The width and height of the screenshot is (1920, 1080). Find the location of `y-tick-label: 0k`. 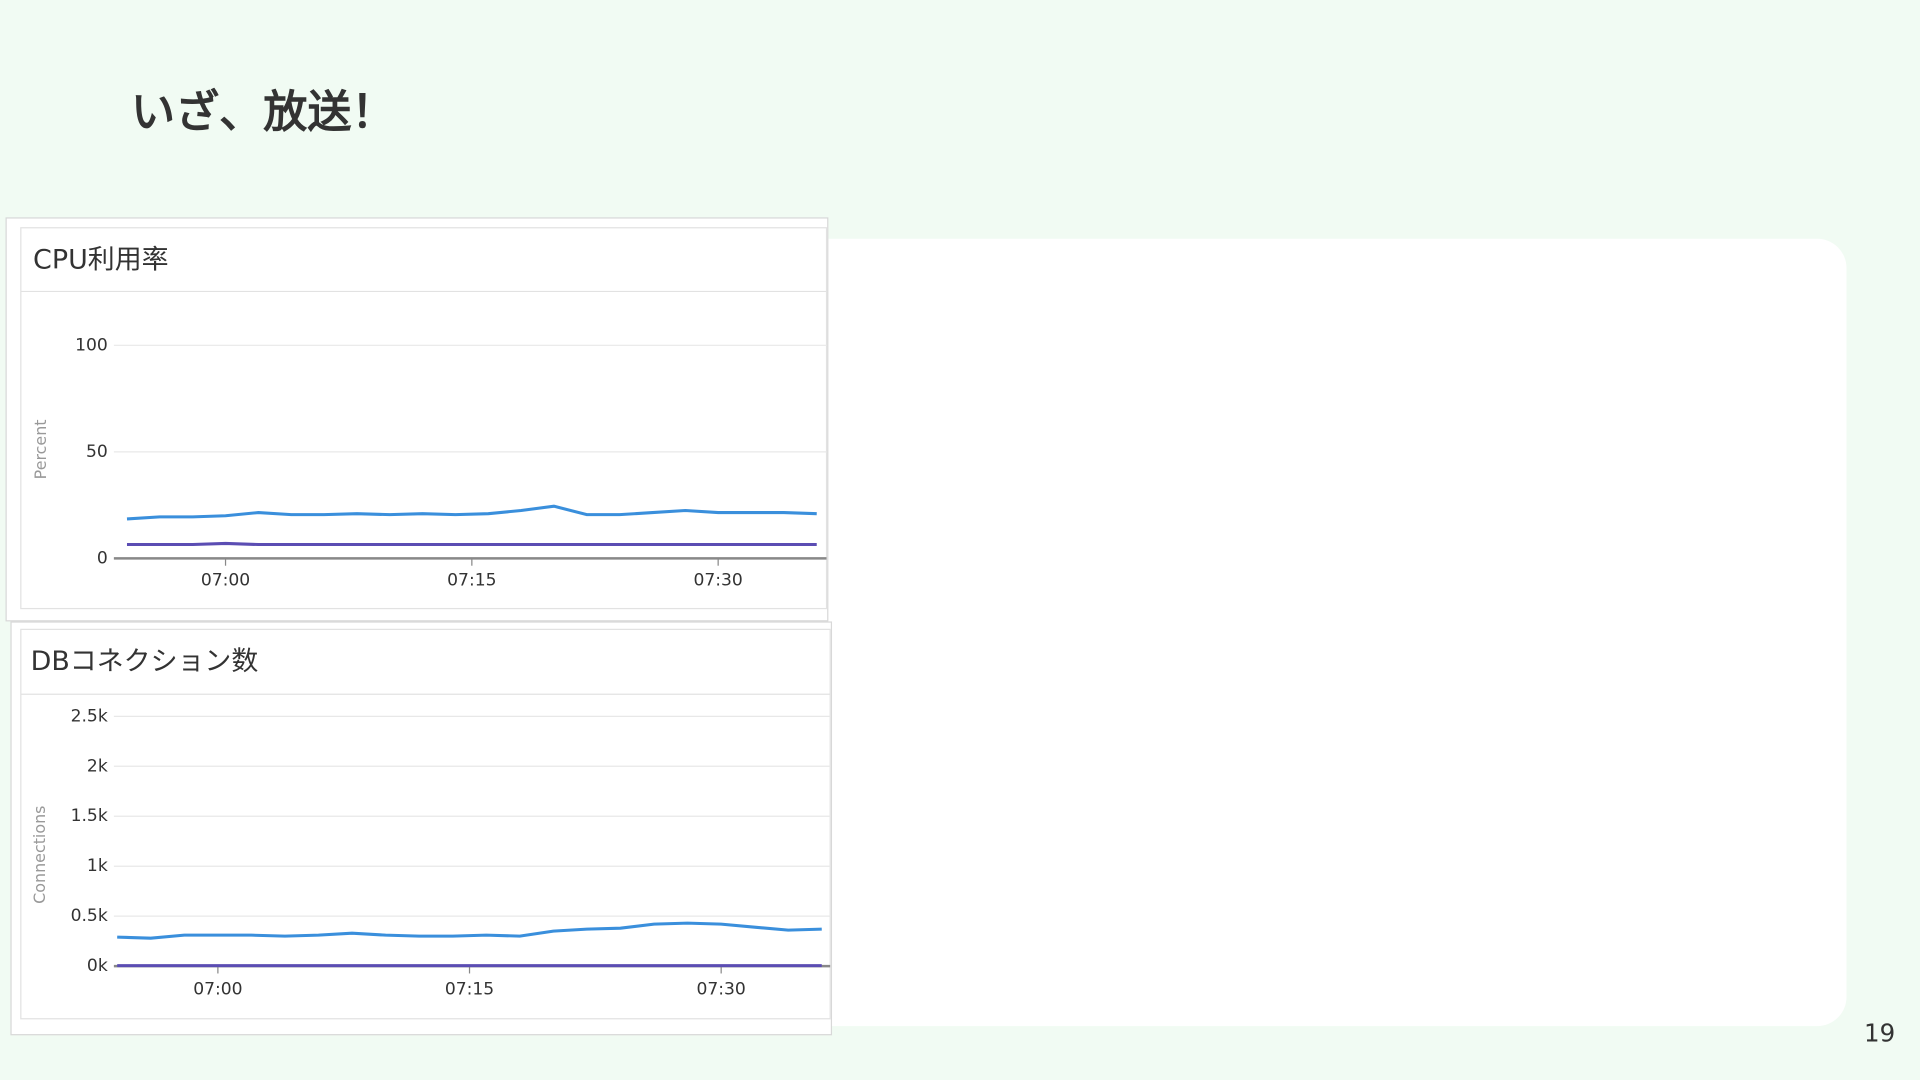

y-tick-label: 0k is located at coordinates (97, 966).